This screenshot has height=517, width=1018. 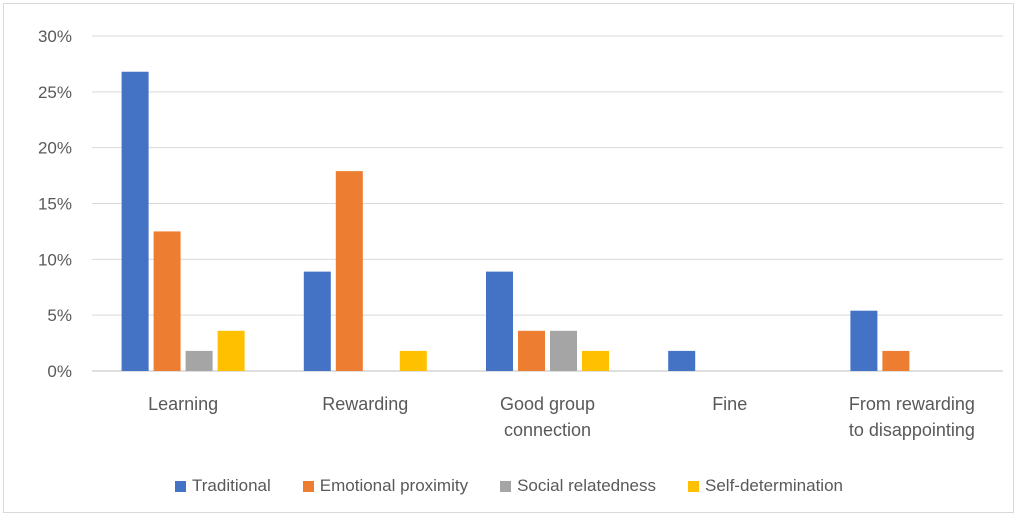 I want to click on category-label: Fine, so click(x=729, y=404).